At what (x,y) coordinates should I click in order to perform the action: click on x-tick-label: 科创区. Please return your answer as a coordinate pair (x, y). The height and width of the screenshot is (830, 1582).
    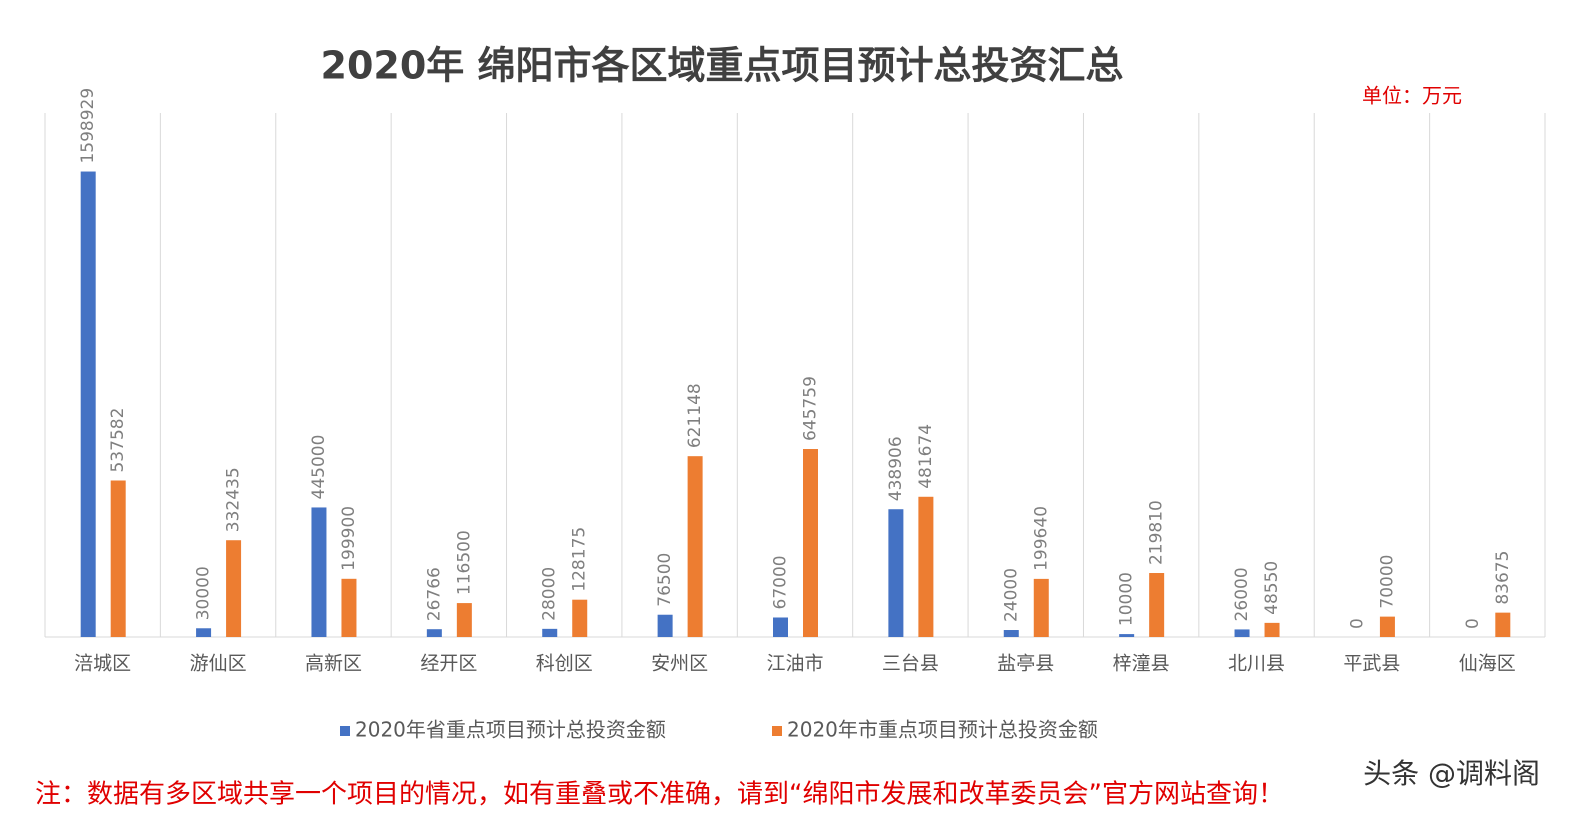
    Looking at the image, I should click on (564, 664).